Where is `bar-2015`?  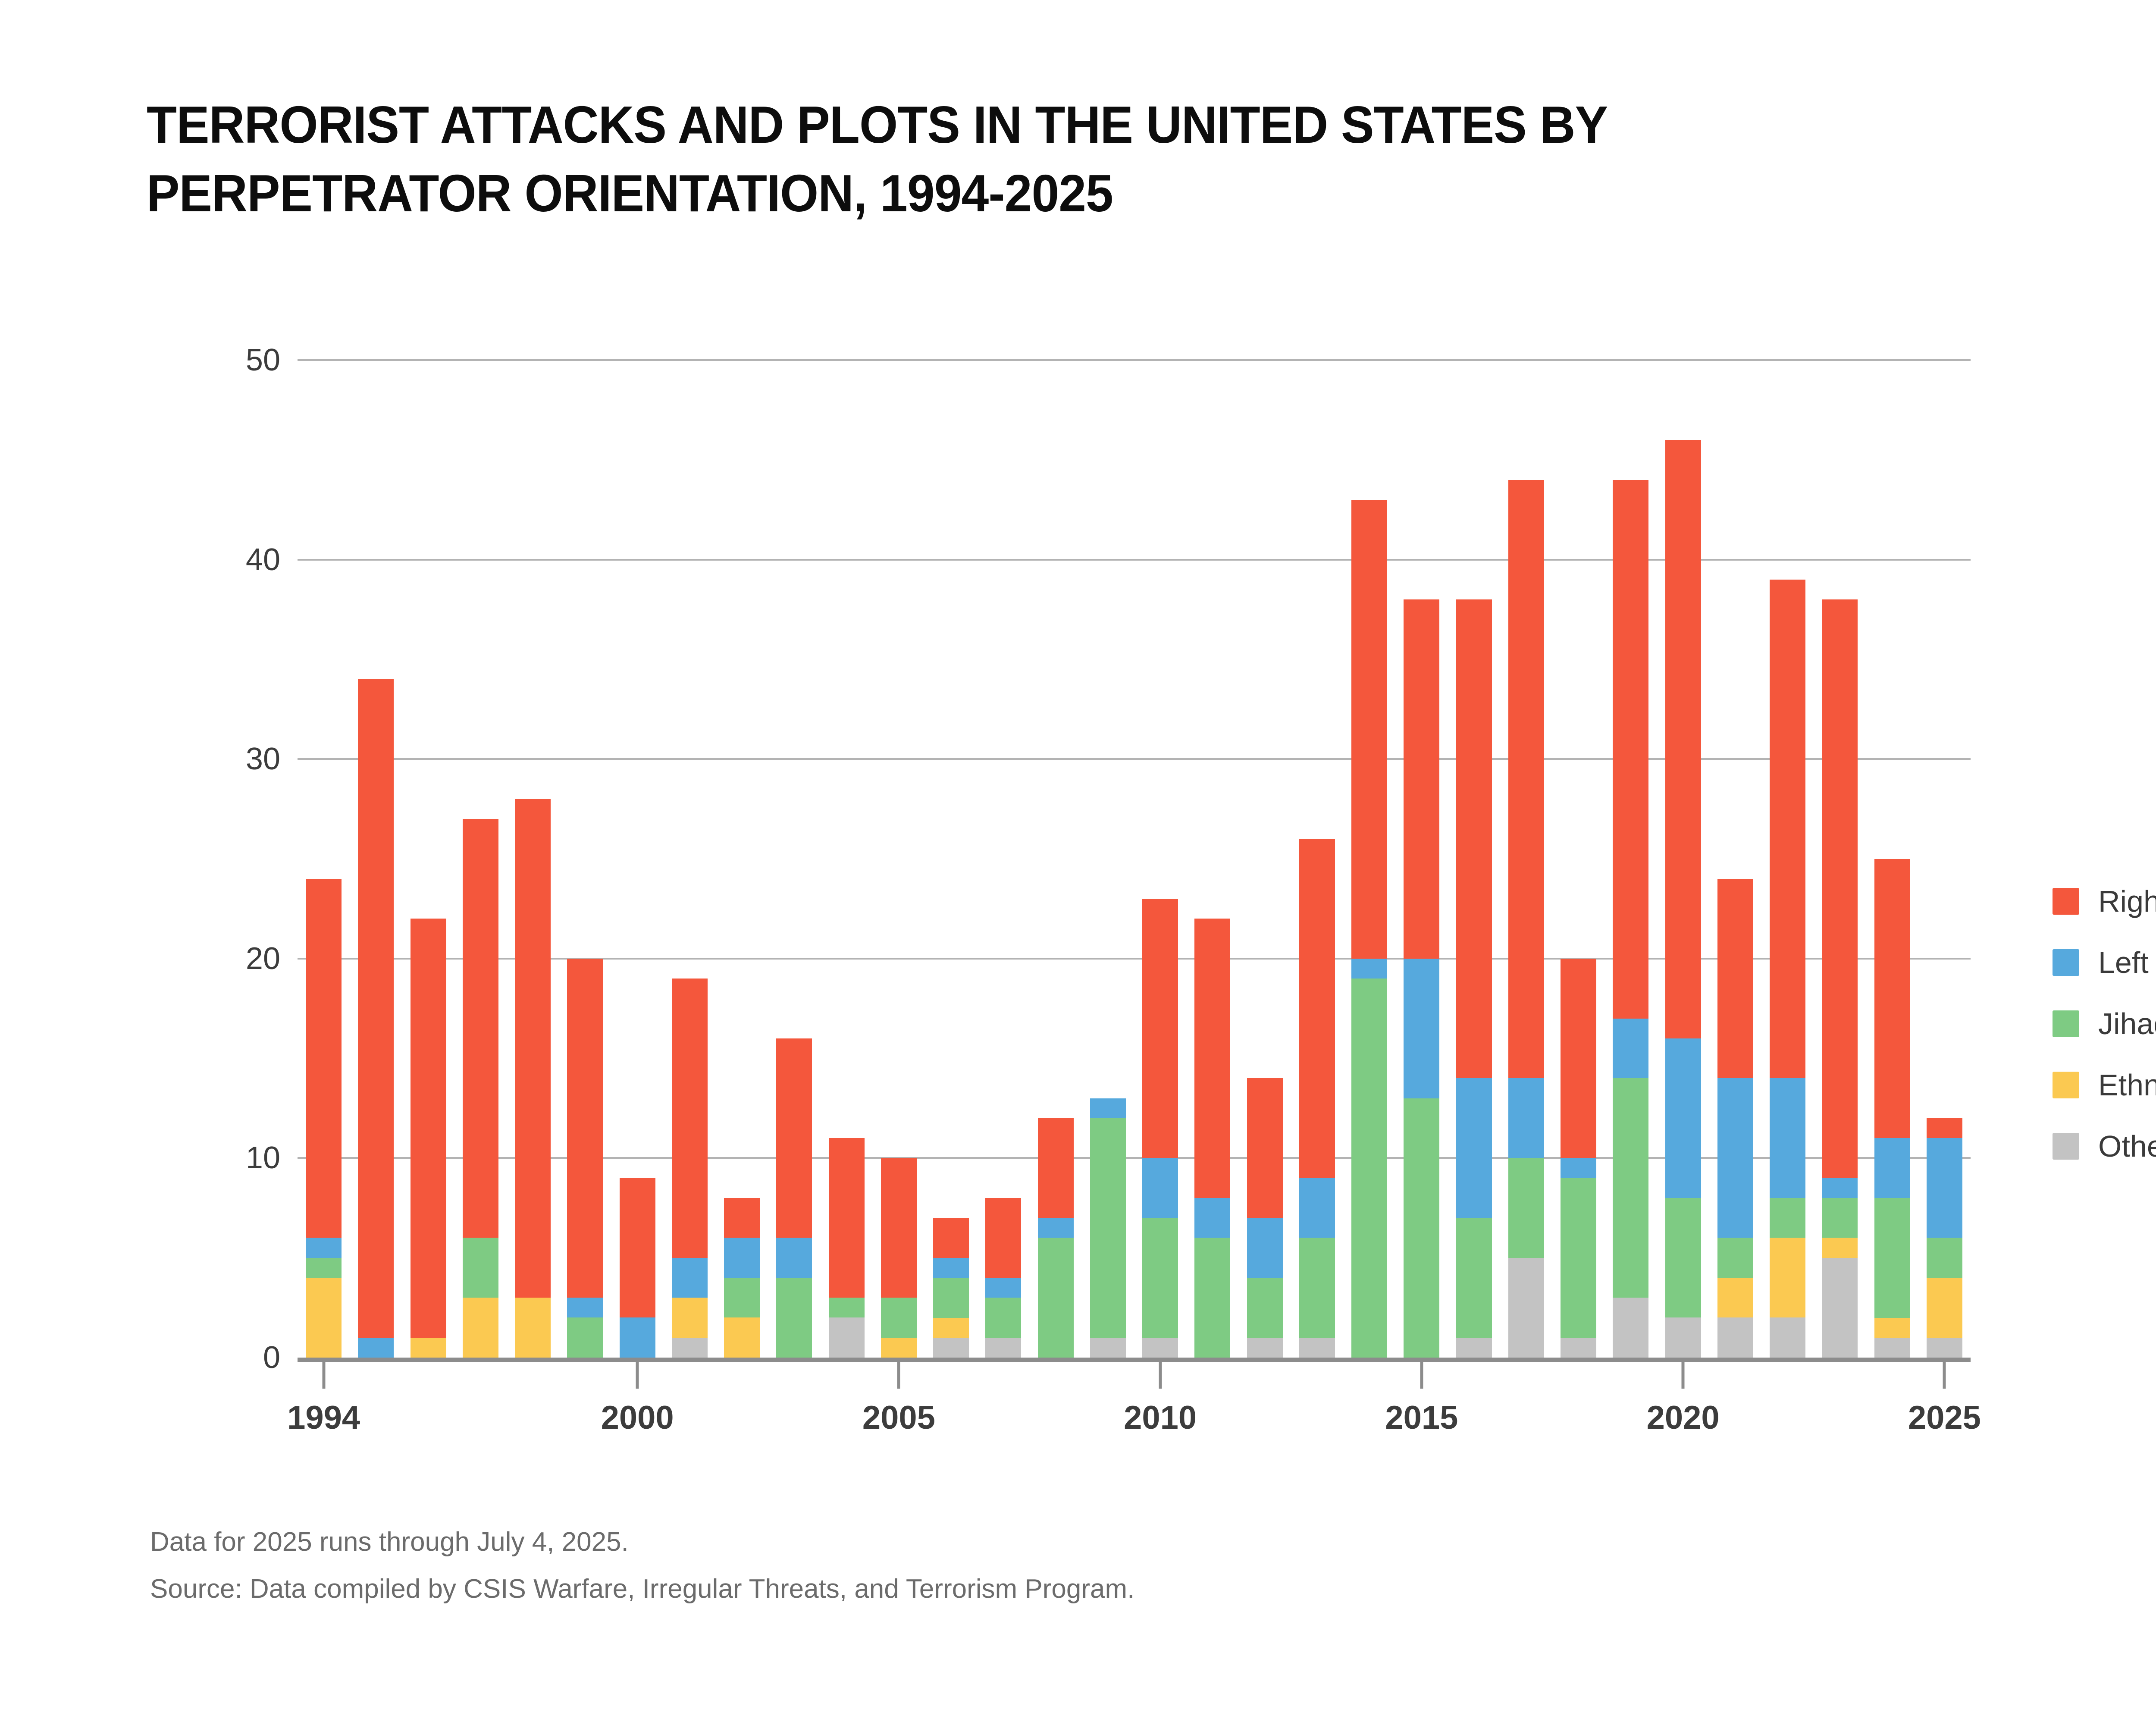 bar-2015 is located at coordinates (1422, 979).